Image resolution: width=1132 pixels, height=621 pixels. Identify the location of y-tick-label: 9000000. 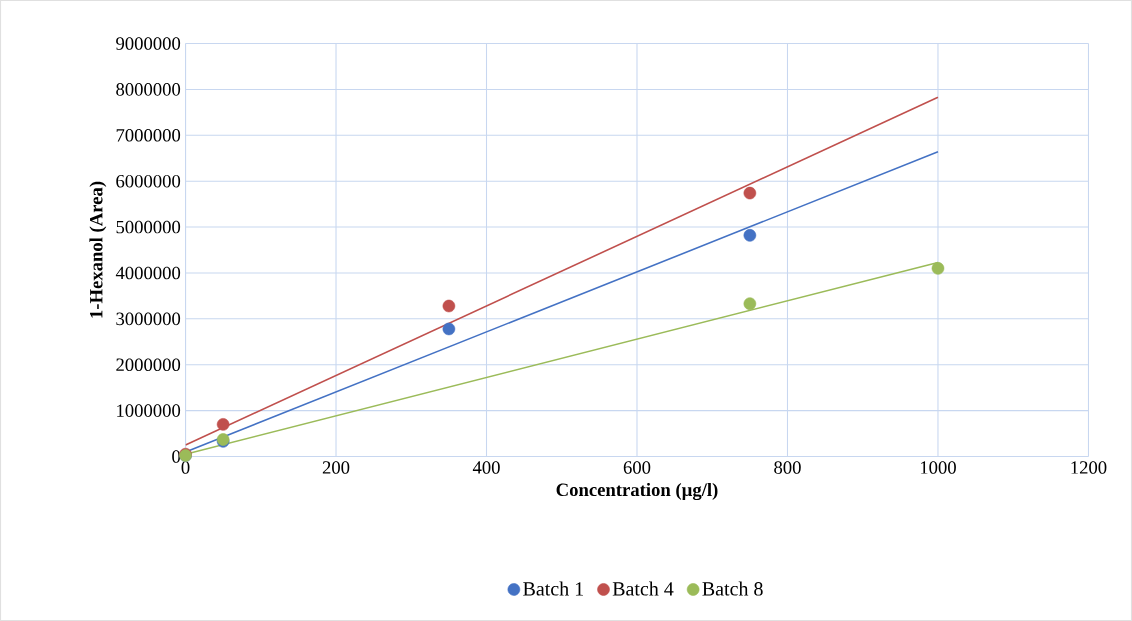
(148, 43).